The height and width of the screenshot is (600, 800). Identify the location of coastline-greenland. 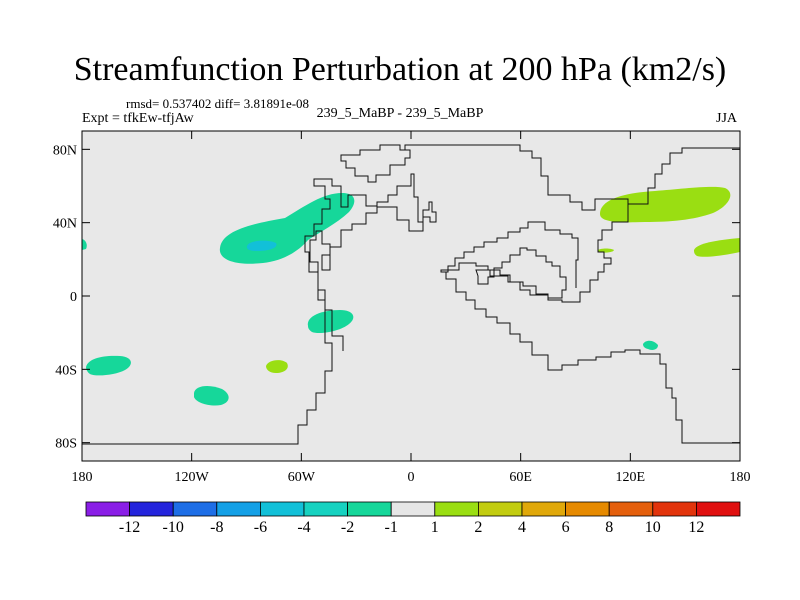
(375, 163).